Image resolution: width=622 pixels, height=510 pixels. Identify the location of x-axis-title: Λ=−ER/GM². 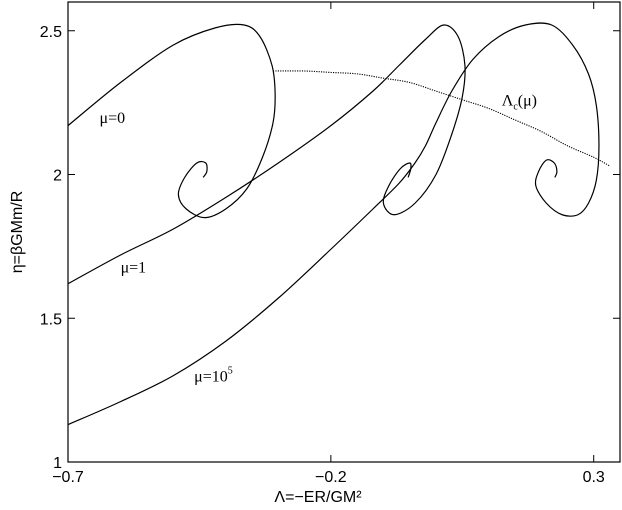
(318, 497).